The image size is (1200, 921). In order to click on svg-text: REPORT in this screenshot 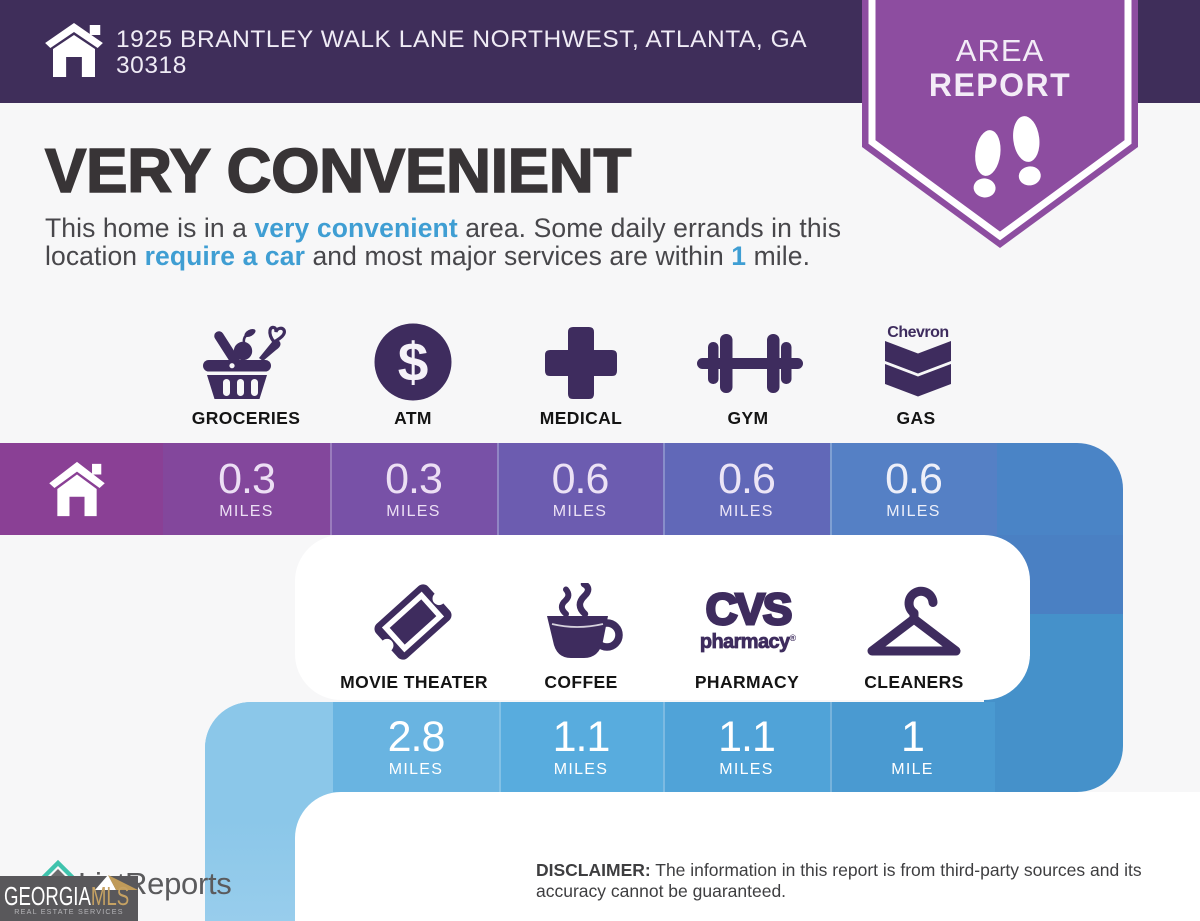, I will do `click(1000, 85)`.